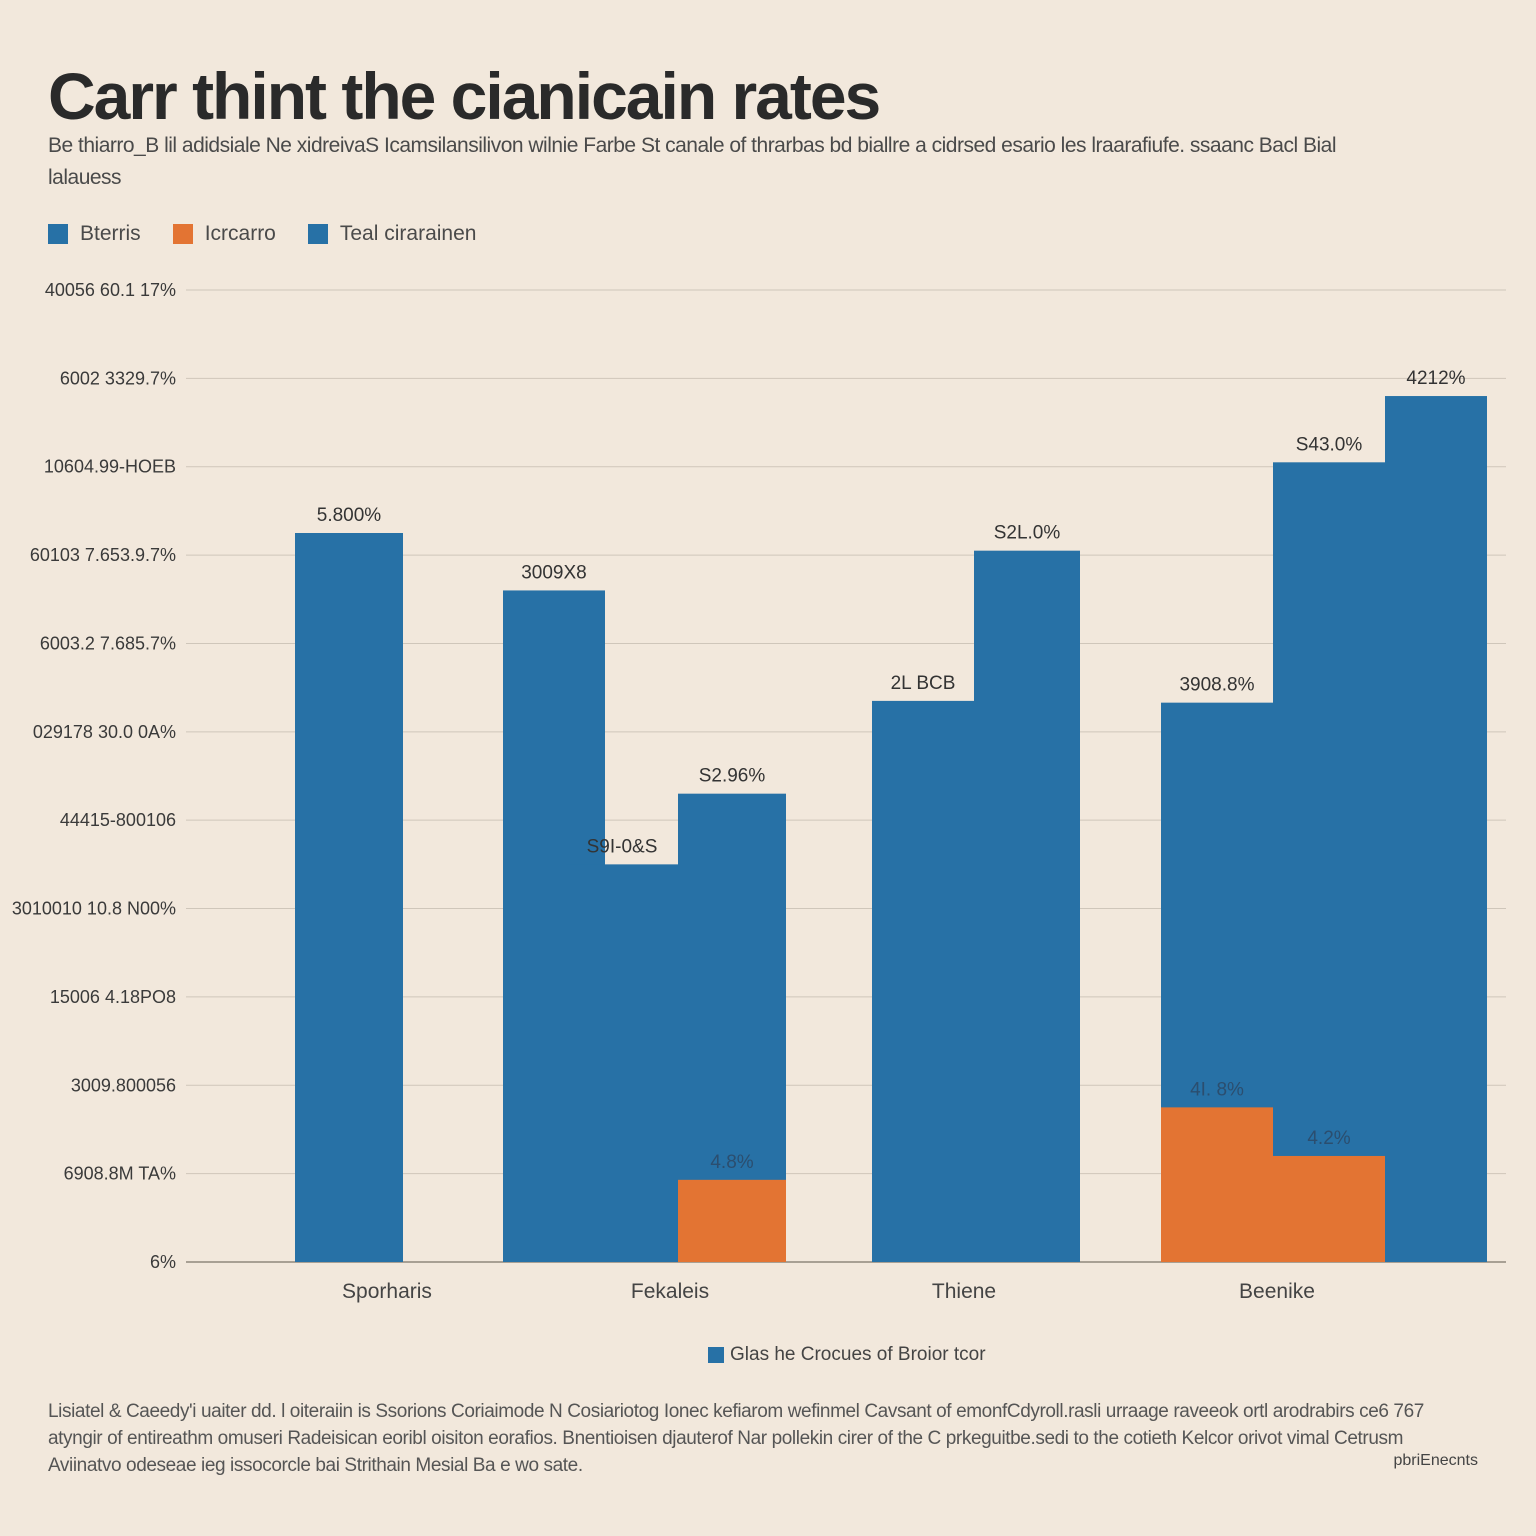 The width and height of the screenshot is (1536, 1536). Describe the element at coordinates (387, 1291) in the screenshot. I see `x-tick-label: Sporharis` at that location.